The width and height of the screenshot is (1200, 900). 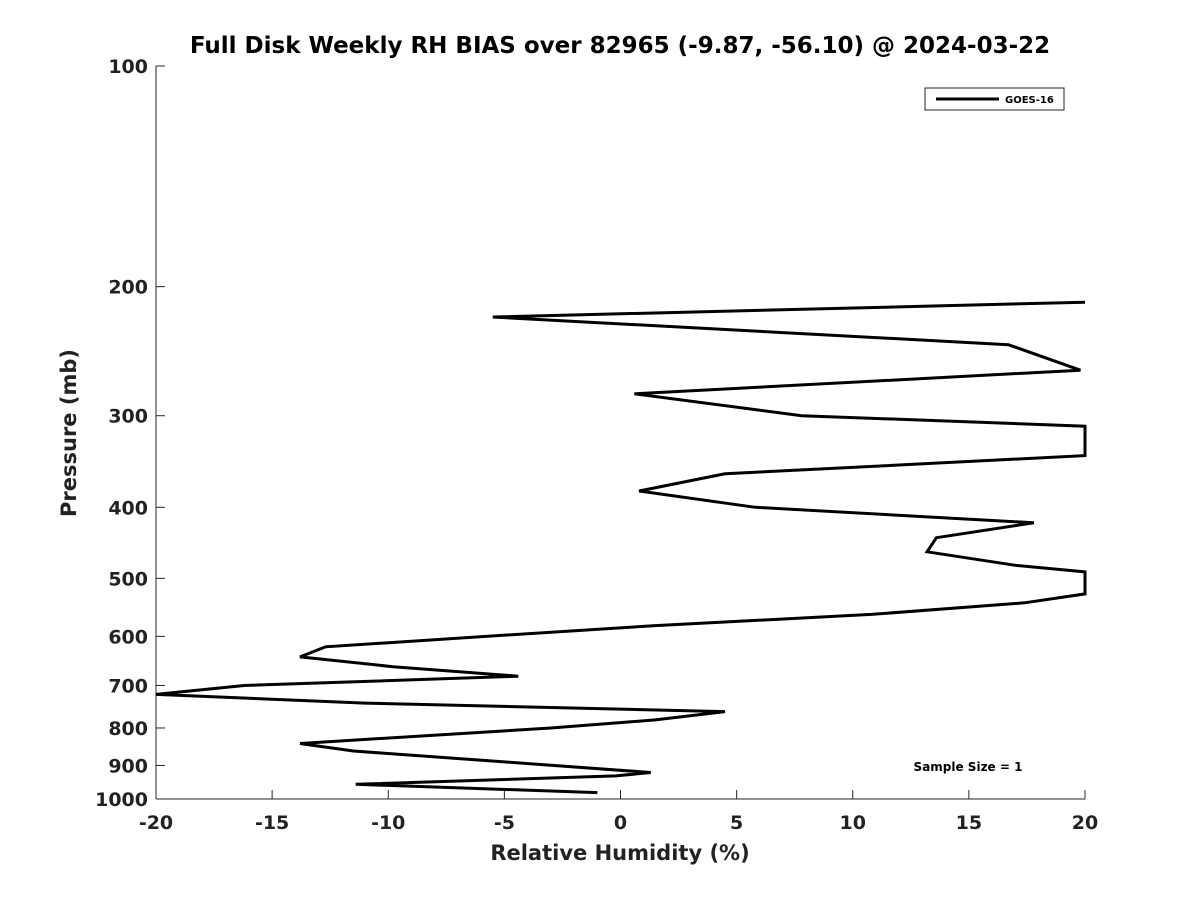 What do you see at coordinates (128, 579) in the screenshot?
I see `y-tick-label: 500` at bounding box center [128, 579].